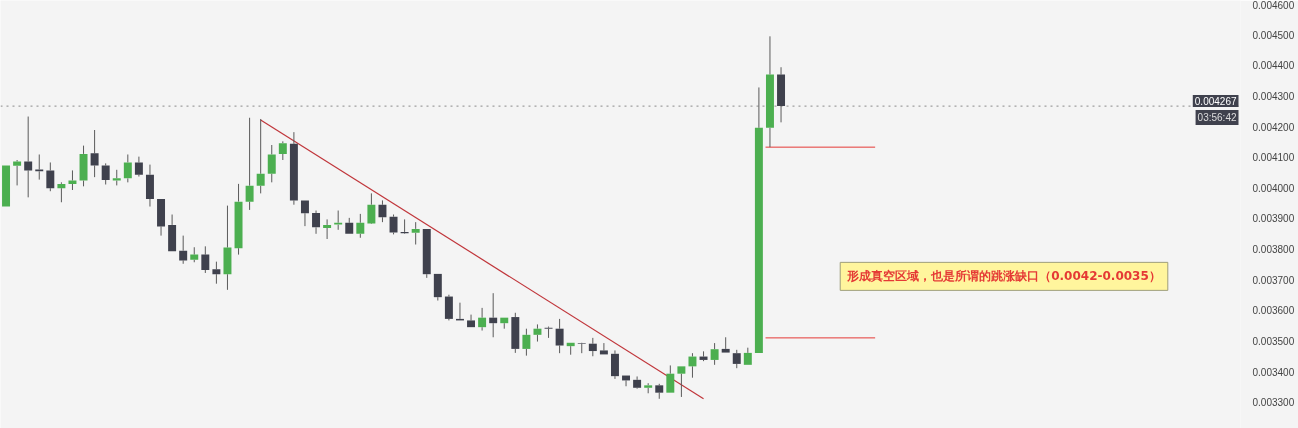  Describe the element at coordinates (1273, 5) in the screenshot. I see `y-tick-label: 0.004600` at that location.